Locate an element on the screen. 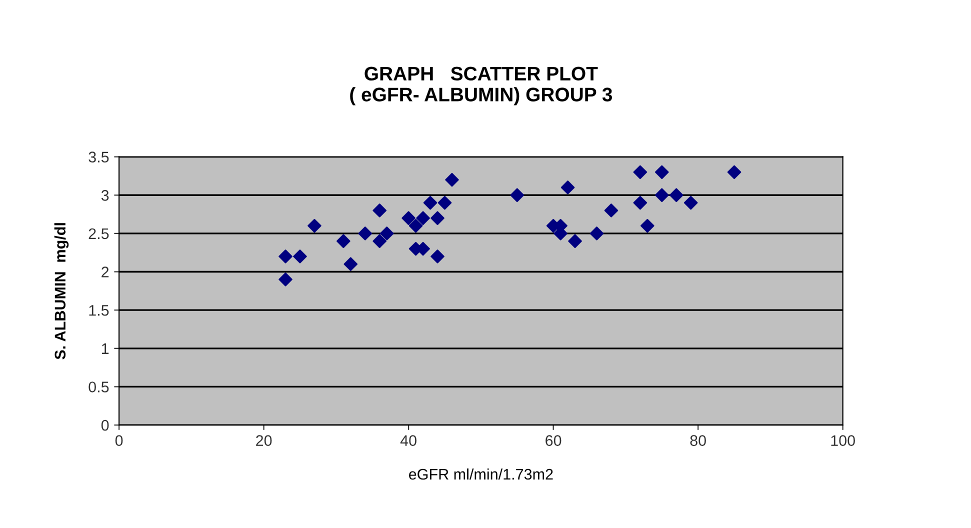  y-tick-label: 3 is located at coordinates (105, 195).